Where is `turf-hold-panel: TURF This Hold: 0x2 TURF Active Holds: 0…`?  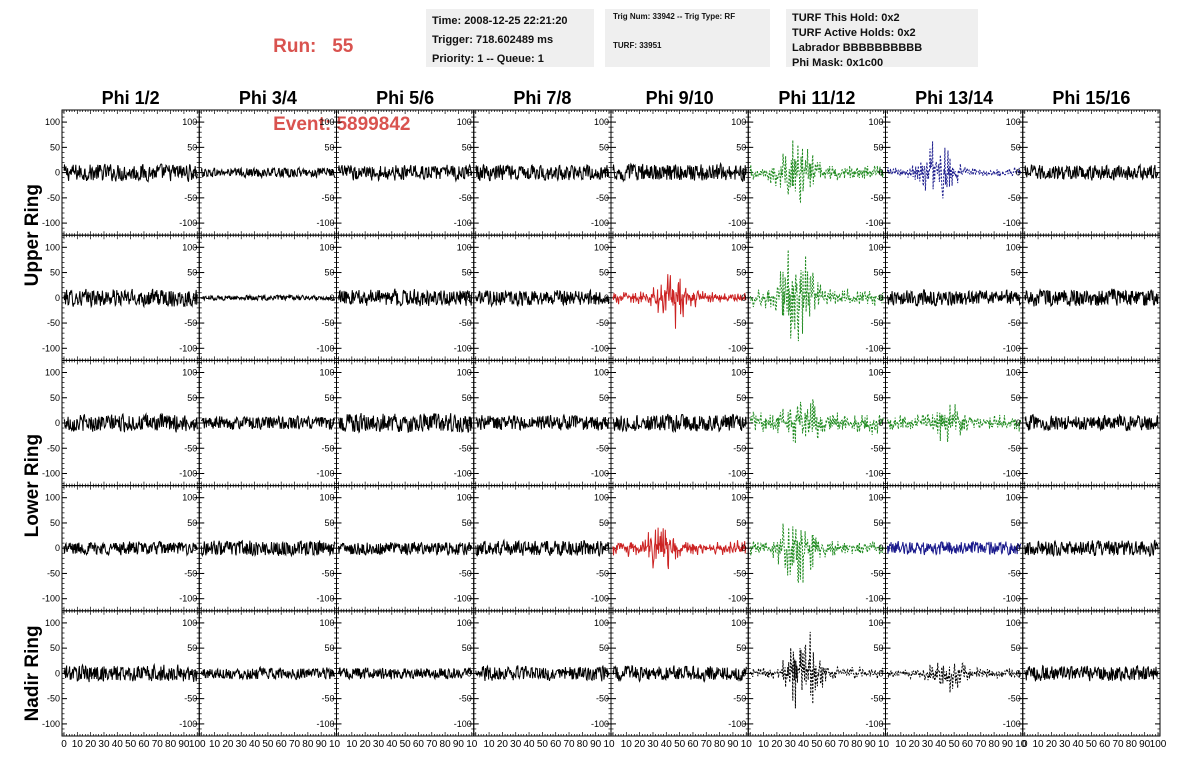
turf-hold-panel: TURF This Hold: 0x2 TURF Active Holds: 0… is located at coordinates (882, 39).